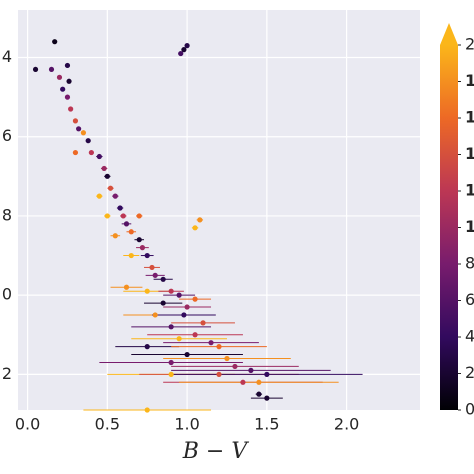 The width and height of the screenshot is (474, 474). Describe the element at coordinates (469, 263) in the screenshot. I see `colorbar-tick-label: 8` at that location.